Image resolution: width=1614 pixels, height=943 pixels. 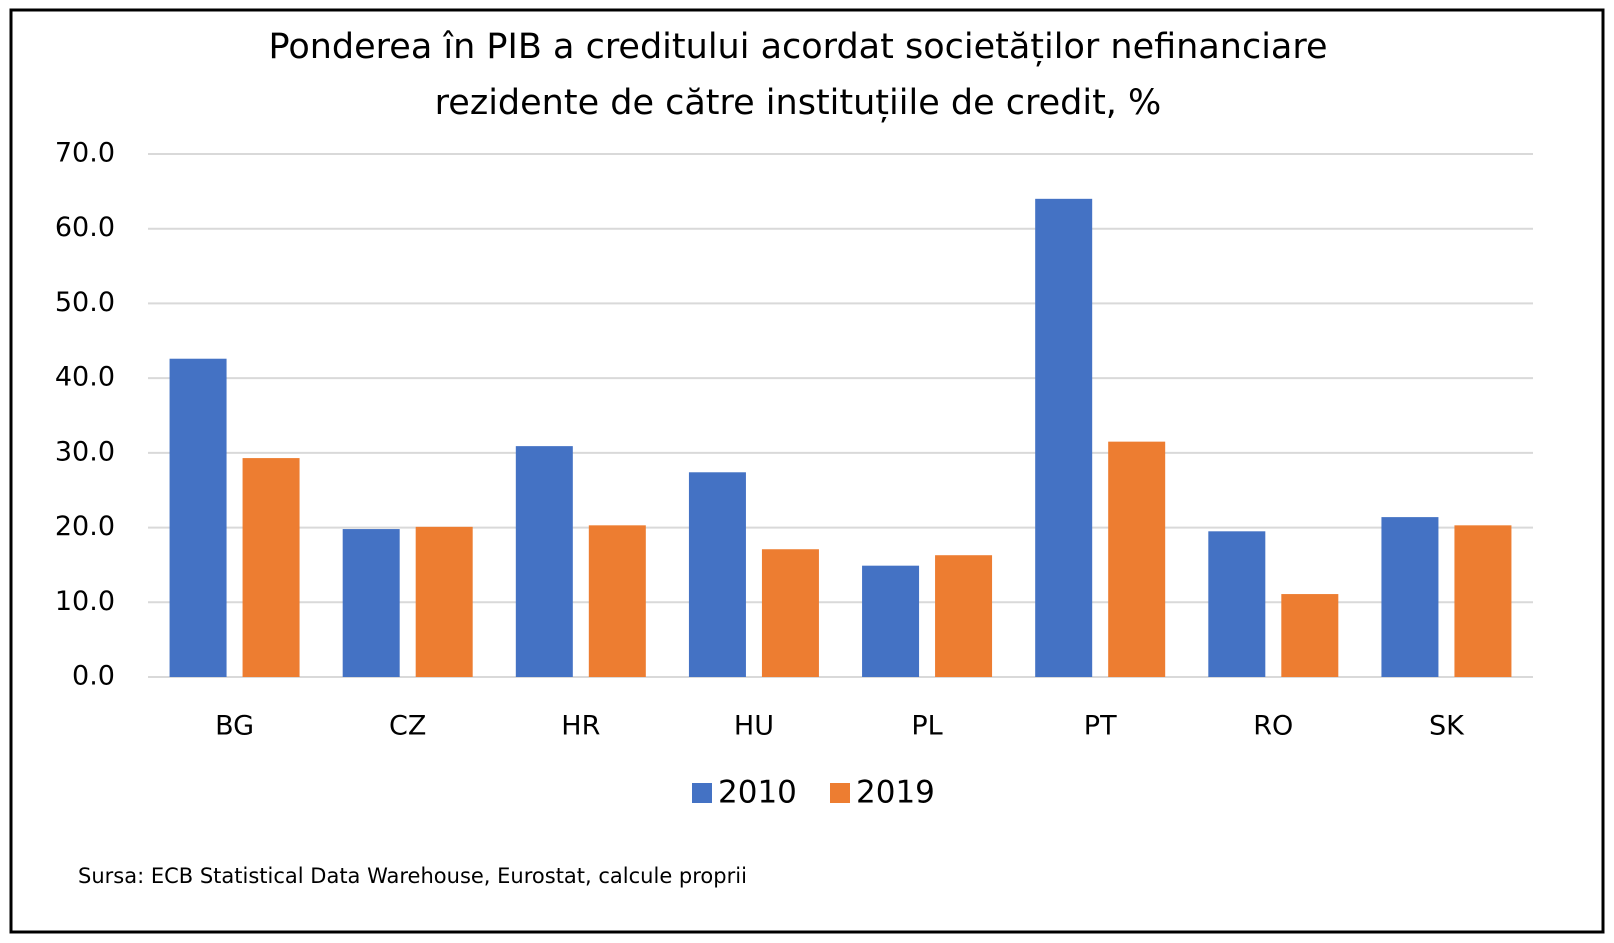 What do you see at coordinates (234, 726) in the screenshot?
I see `x-tick-label: BG` at bounding box center [234, 726].